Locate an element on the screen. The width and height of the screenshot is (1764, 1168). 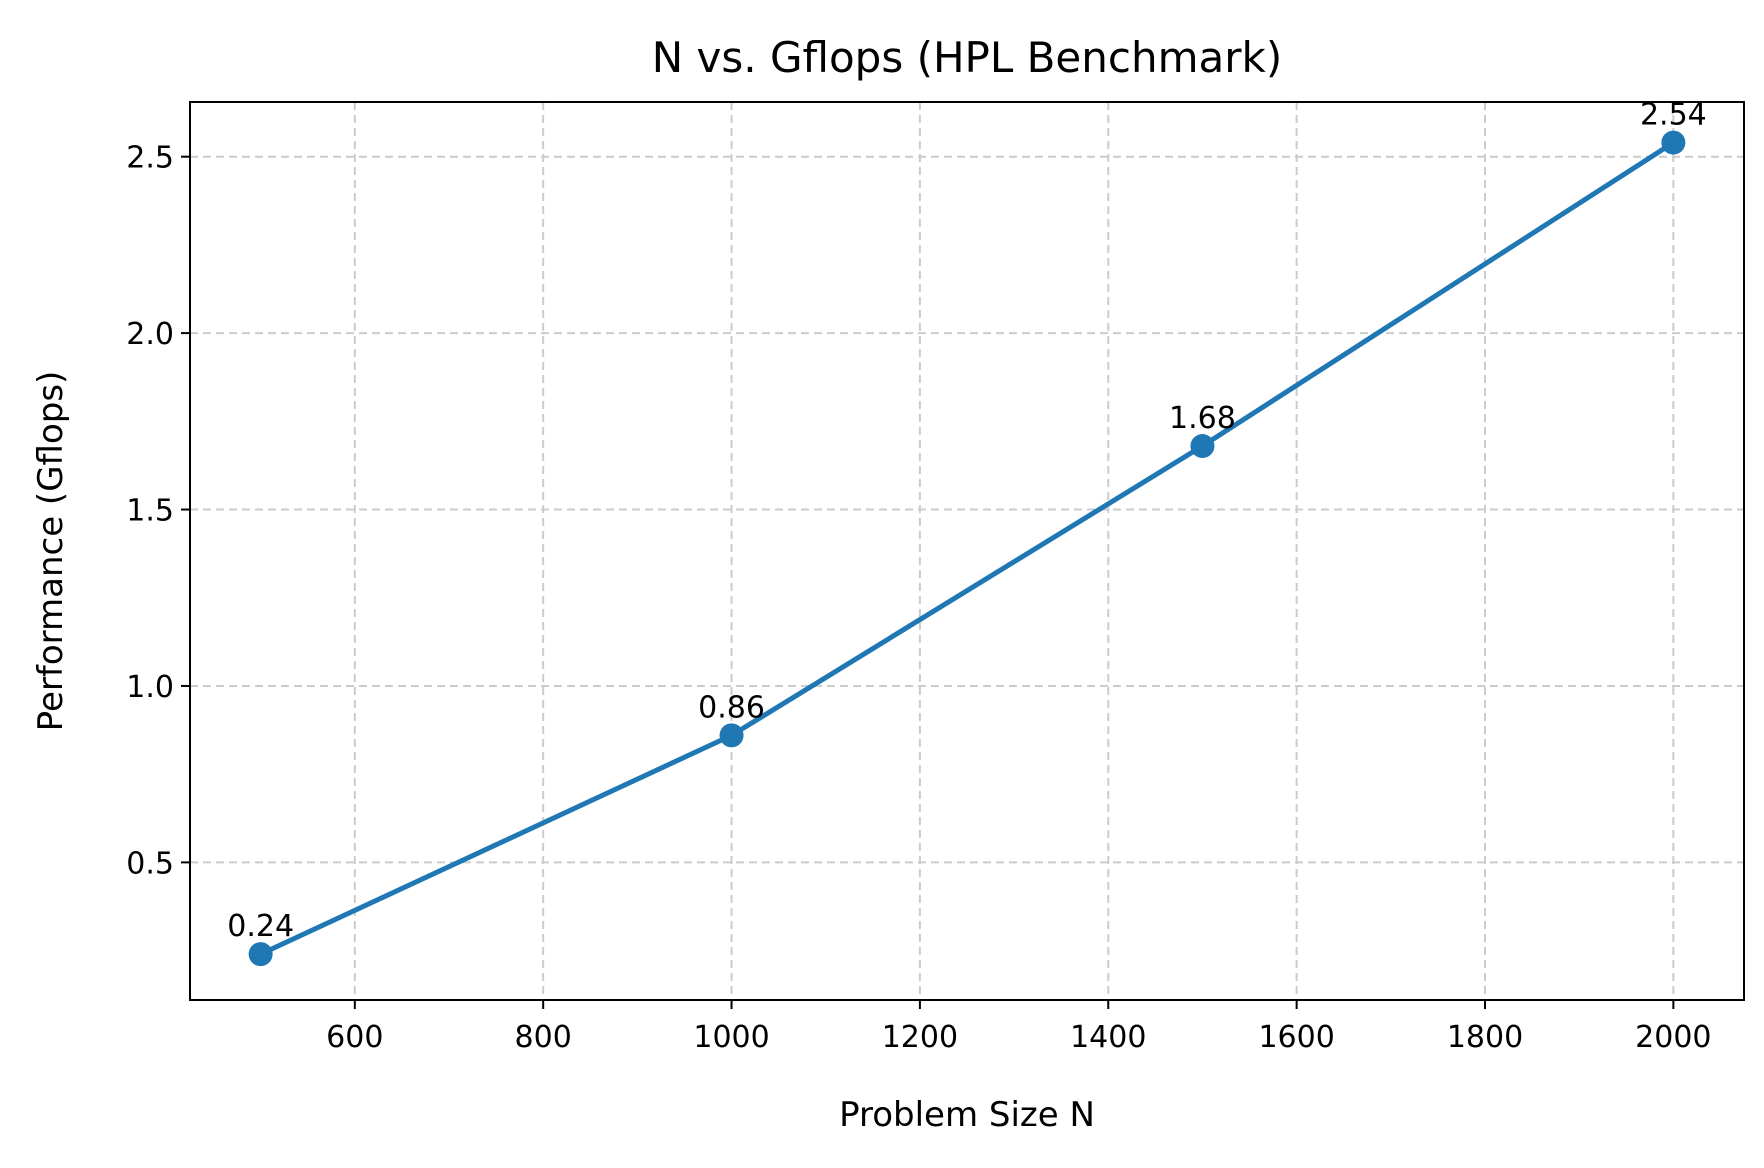
y-tick-label: 1.0 is located at coordinates (150, 687).